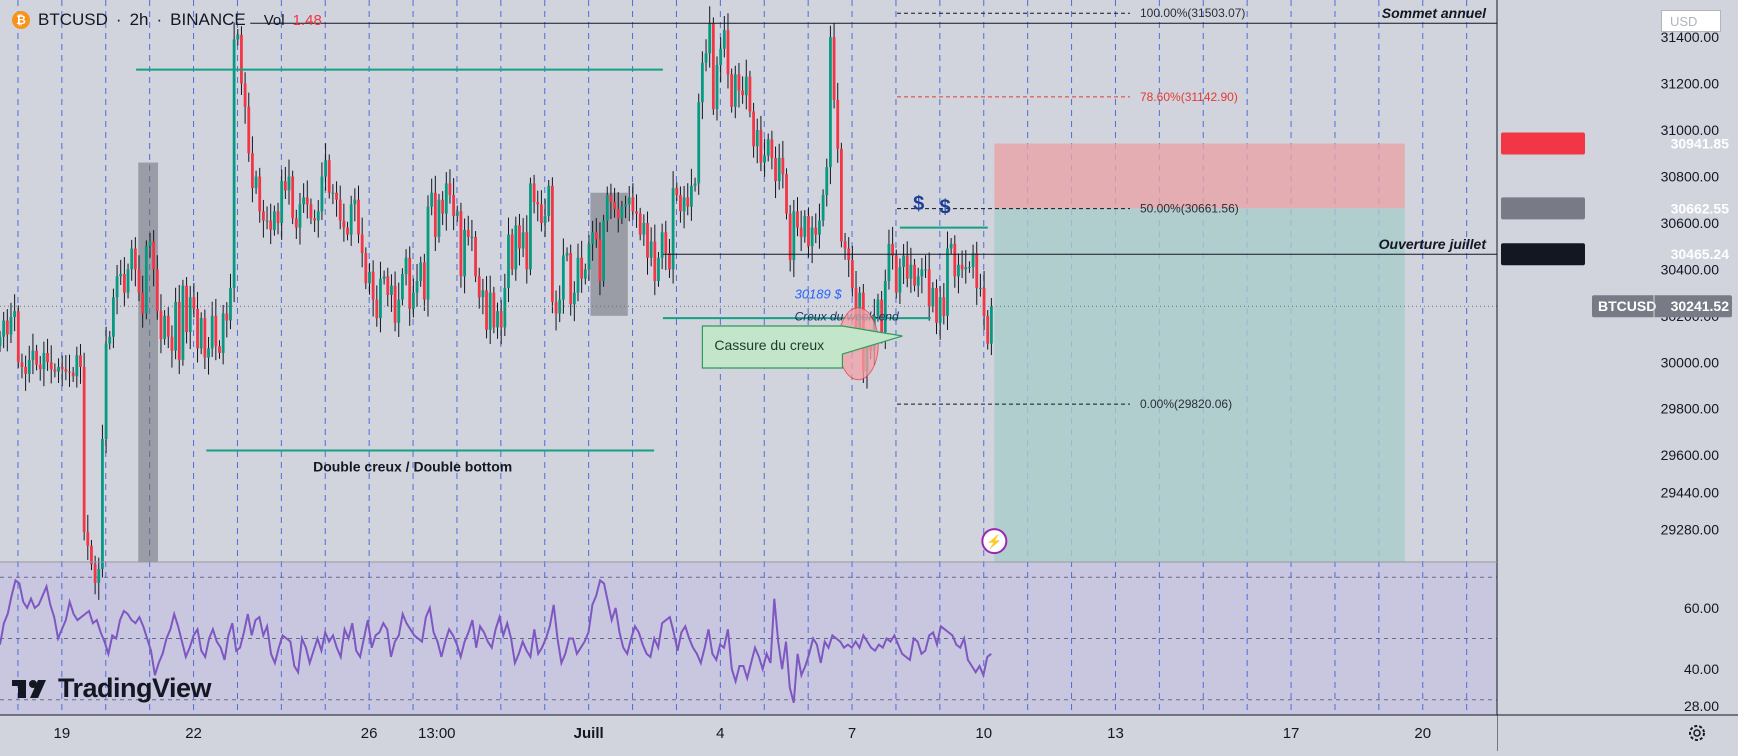 This screenshot has height=756, width=1738. What do you see at coordinates (1115, 733) in the screenshot?
I see `time-tick-label: 13` at bounding box center [1115, 733].